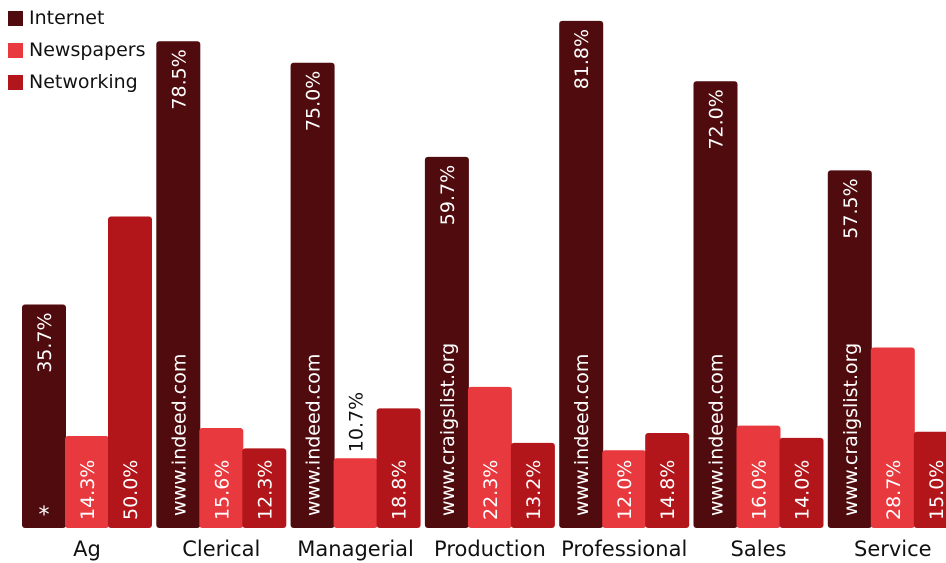  What do you see at coordinates (314, 435) in the screenshot?
I see `annotation-managerial: www.indeed.com` at bounding box center [314, 435].